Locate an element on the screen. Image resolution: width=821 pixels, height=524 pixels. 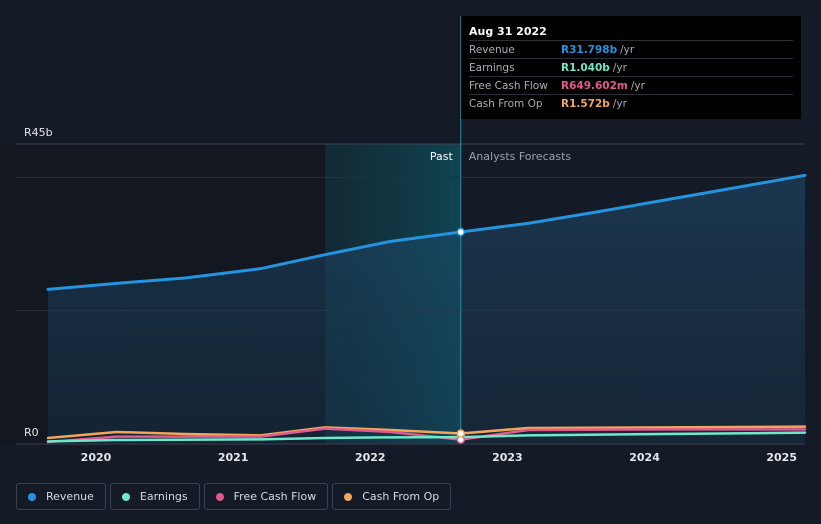
series-line-earnings is located at coordinates (426, 437).